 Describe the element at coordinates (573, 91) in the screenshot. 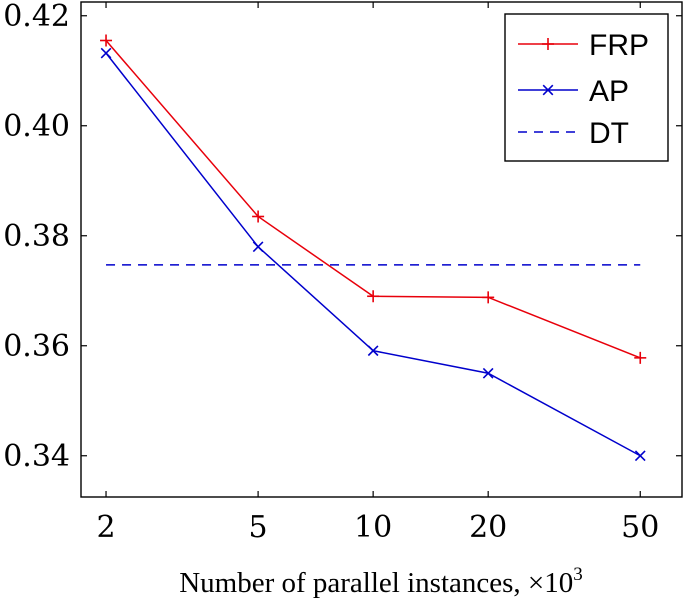

I see `legend-entry-ap: AP` at that location.